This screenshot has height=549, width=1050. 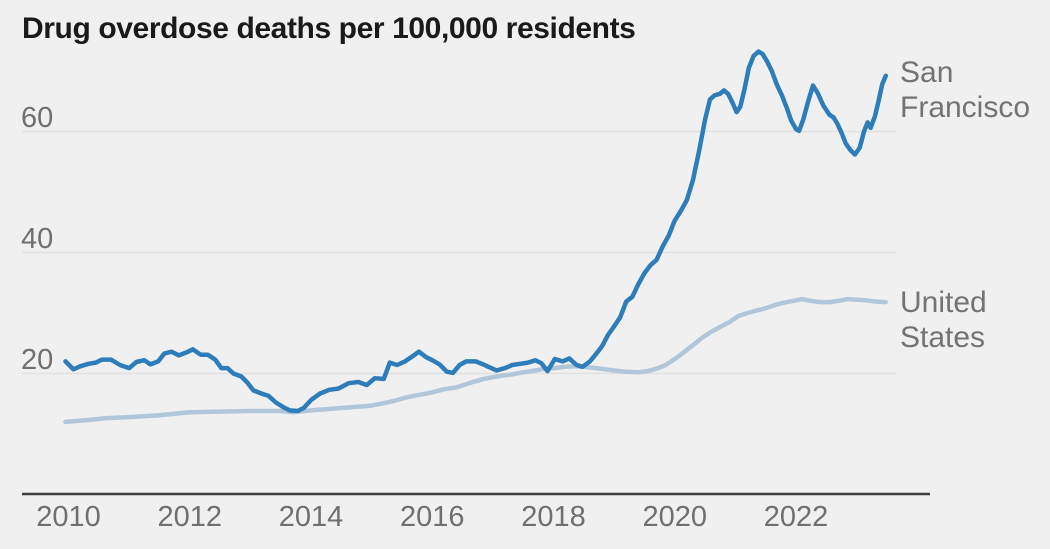 I want to click on y-tick-label-40: 40, so click(x=37, y=238).